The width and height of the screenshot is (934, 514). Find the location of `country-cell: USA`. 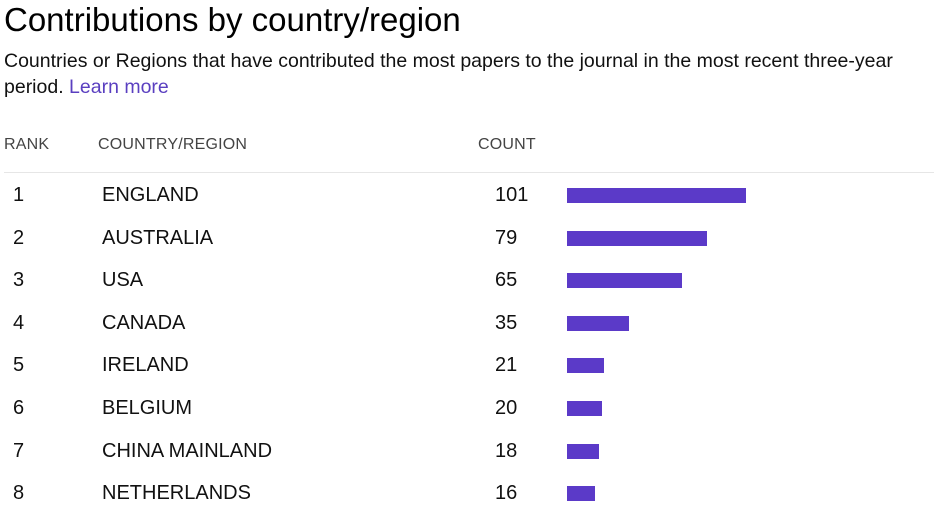

country-cell: USA is located at coordinates (123, 280).